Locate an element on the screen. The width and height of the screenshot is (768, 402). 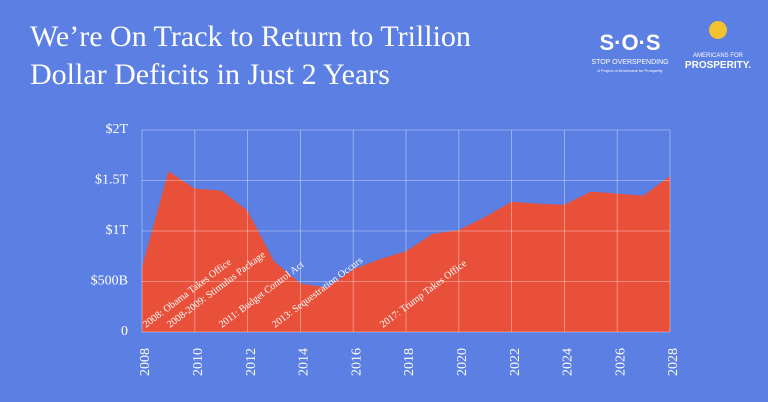
x-tick-label: 2008 is located at coordinates (145, 362).